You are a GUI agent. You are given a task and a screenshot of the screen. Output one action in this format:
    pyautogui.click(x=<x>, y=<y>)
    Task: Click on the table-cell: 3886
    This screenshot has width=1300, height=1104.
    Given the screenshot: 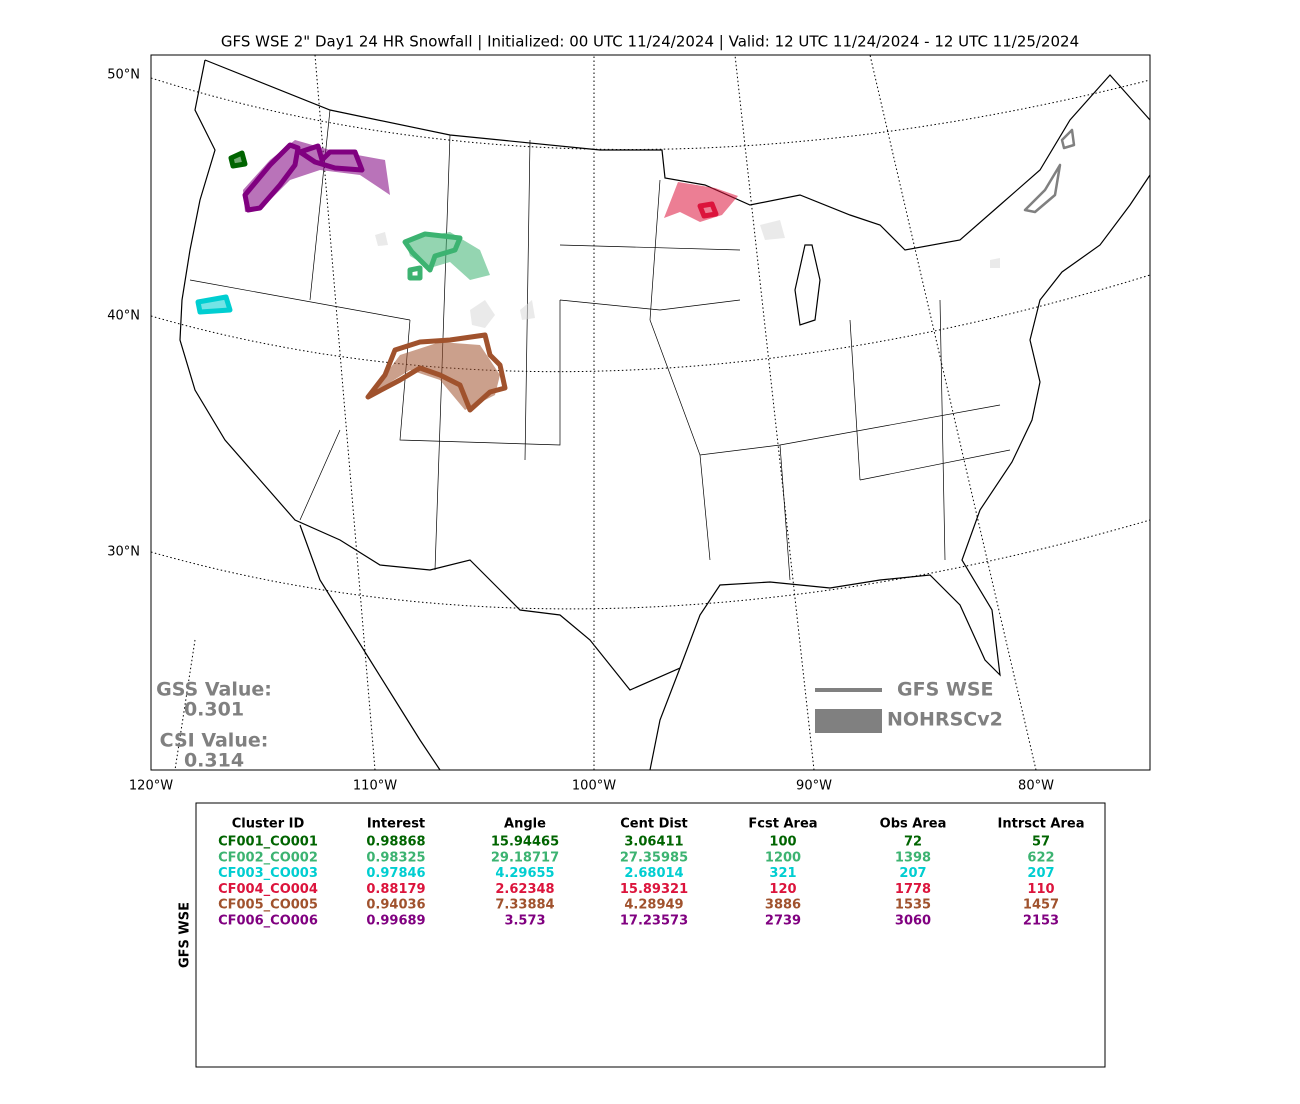 What is the action you would take?
    pyautogui.click(x=783, y=905)
    